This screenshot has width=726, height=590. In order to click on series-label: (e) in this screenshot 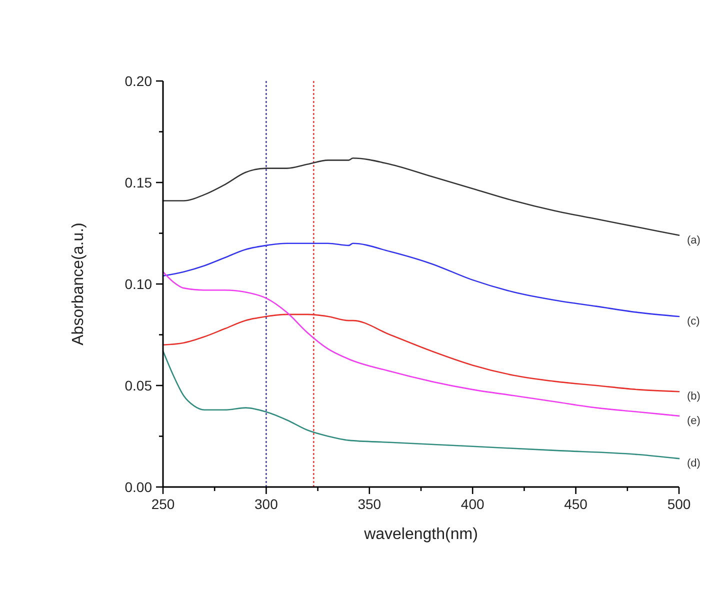, I will do `click(693, 420)`.